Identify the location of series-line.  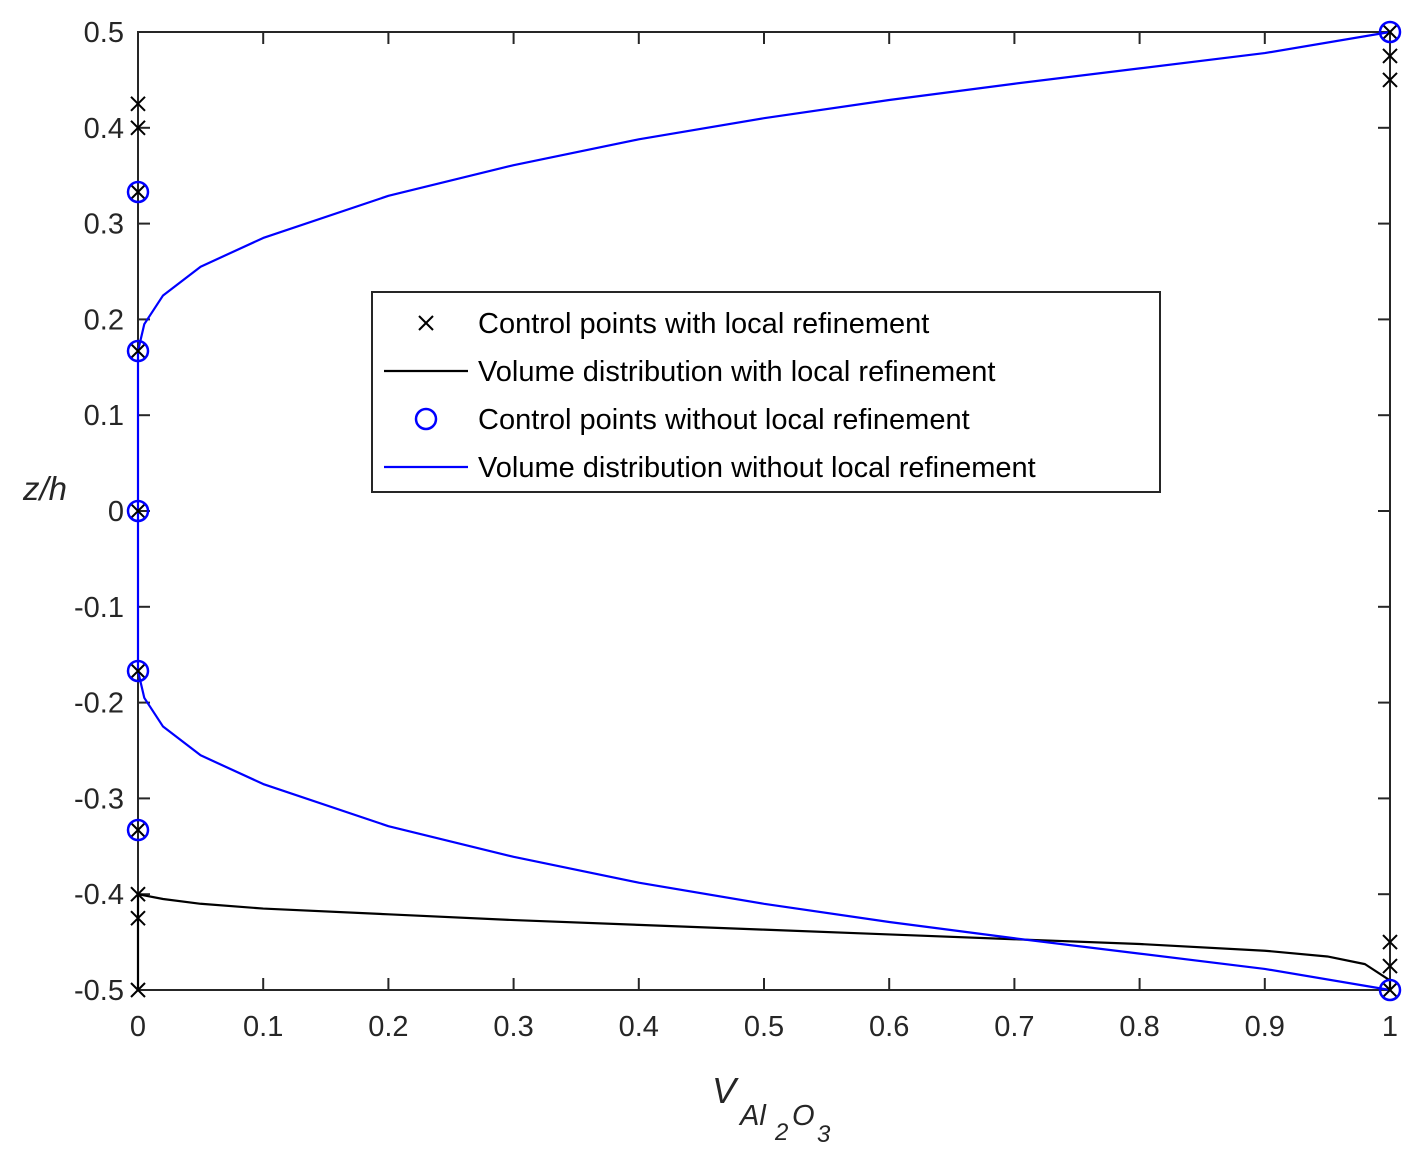
(764, 941).